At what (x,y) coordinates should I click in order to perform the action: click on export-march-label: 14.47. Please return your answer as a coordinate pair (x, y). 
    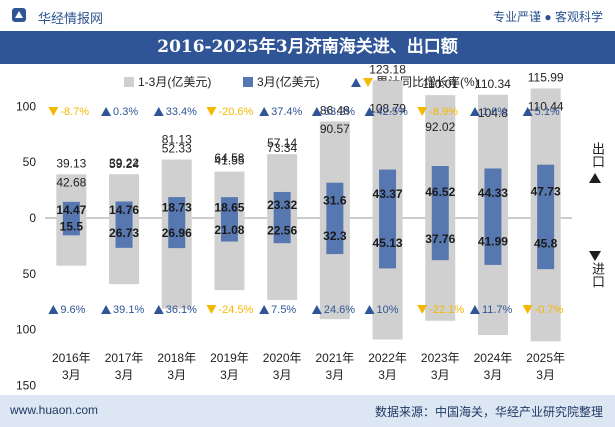
    Looking at the image, I should click on (71, 210).